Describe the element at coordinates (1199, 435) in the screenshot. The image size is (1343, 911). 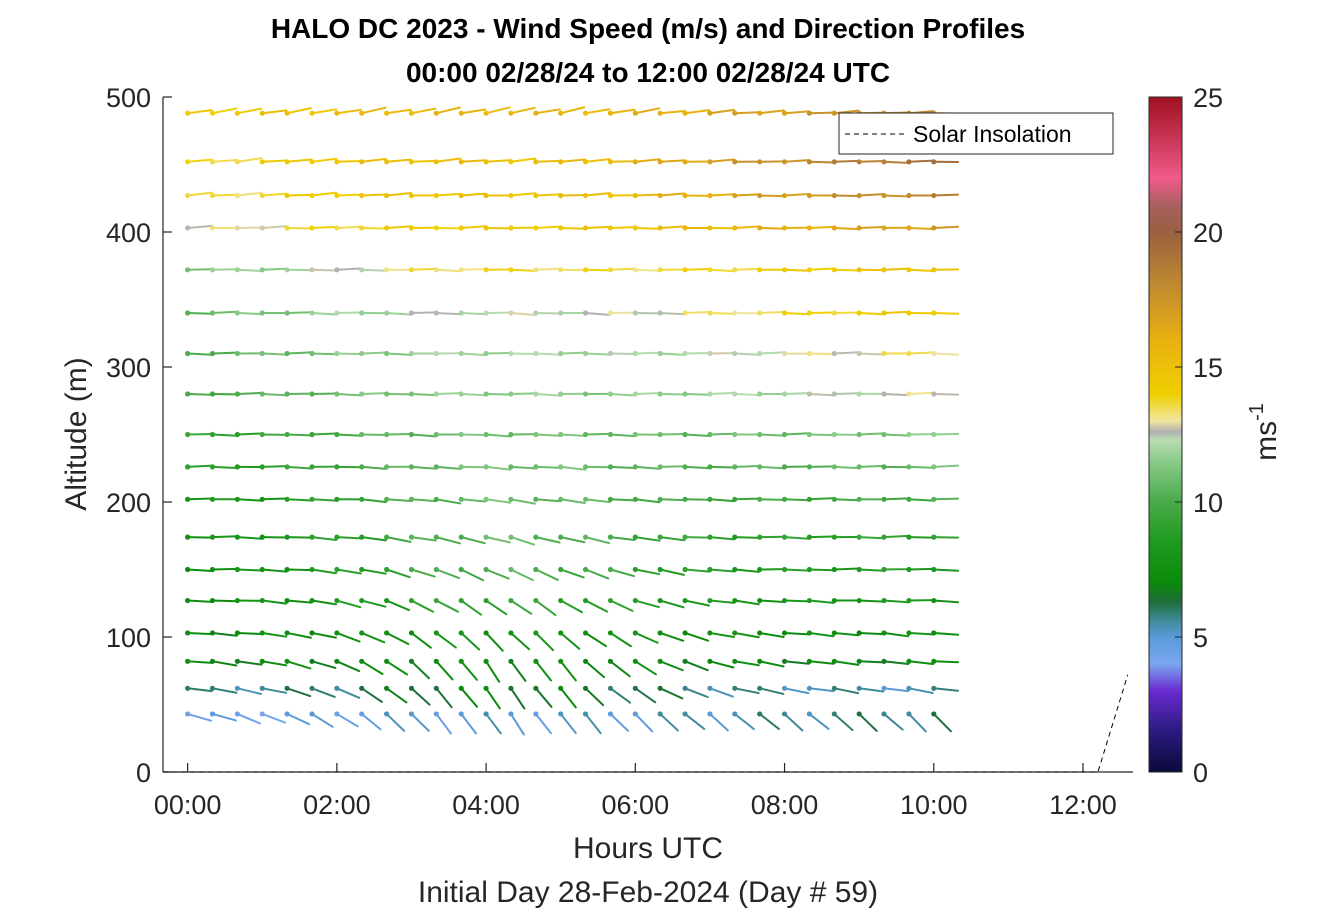
I see `colorbar-ticks: 0 5 10 15 20 25` at that location.